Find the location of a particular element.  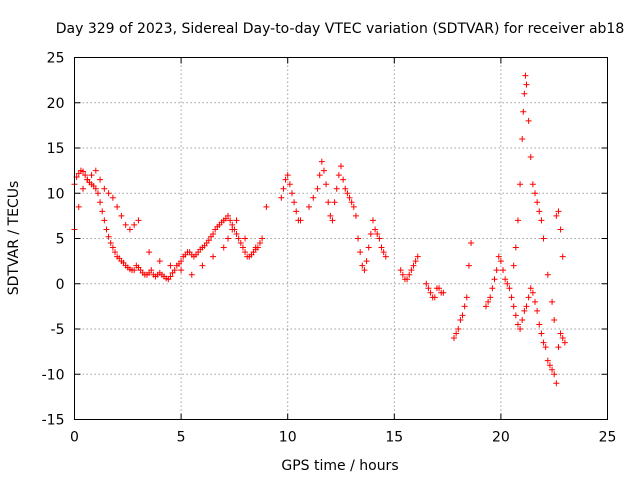

y-tick-label: 10 is located at coordinates (56, 194).